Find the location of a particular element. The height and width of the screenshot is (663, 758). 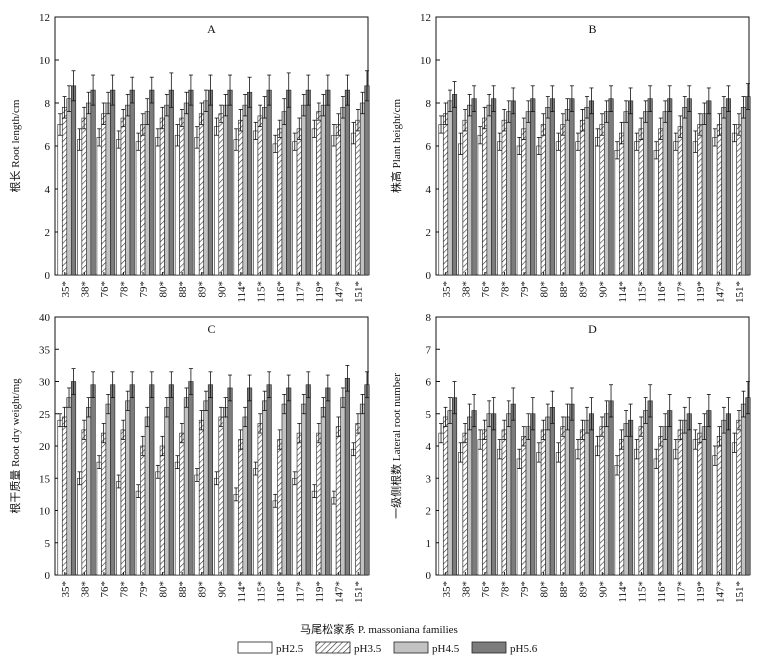

category-group-116* is located at coordinates (282, 475).